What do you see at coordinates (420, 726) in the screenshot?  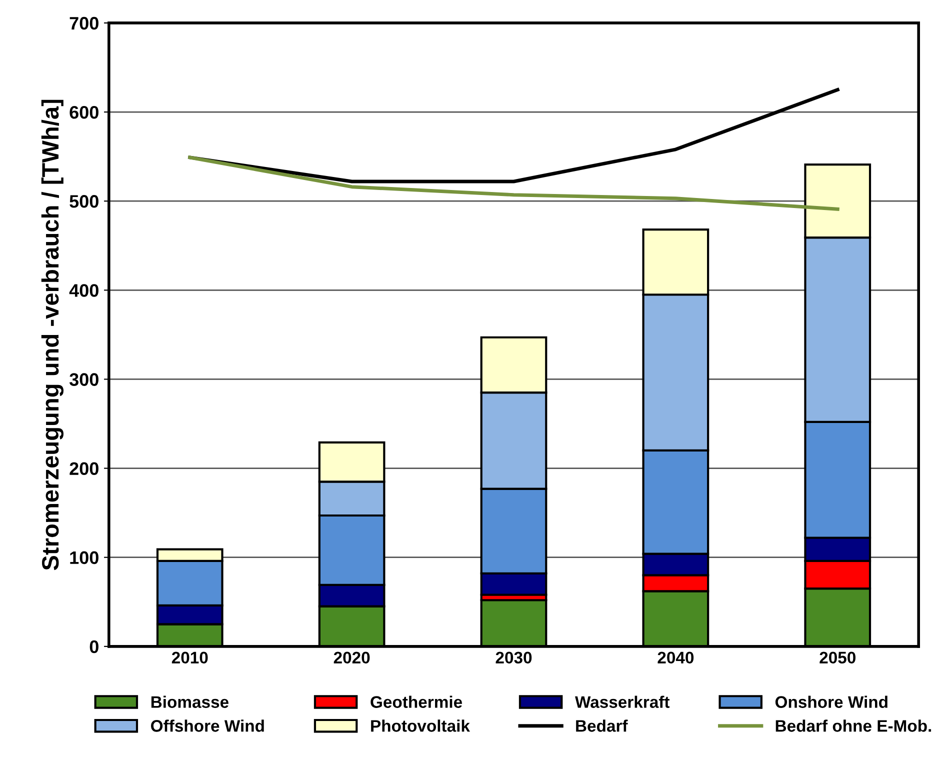 I see `legend-label: Photovoltaik` at bounding box center [420, 726].